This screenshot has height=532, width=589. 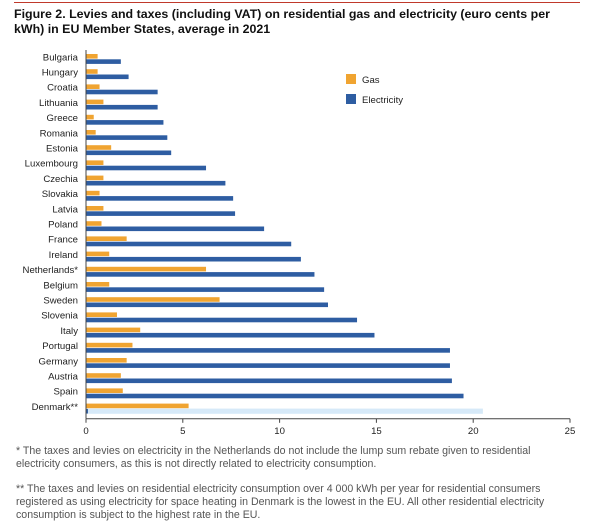 What do you see at coordinates (122, 92) in the screenshot?
I see `electricity-bar-croatia` at bounding box center [122, 92].